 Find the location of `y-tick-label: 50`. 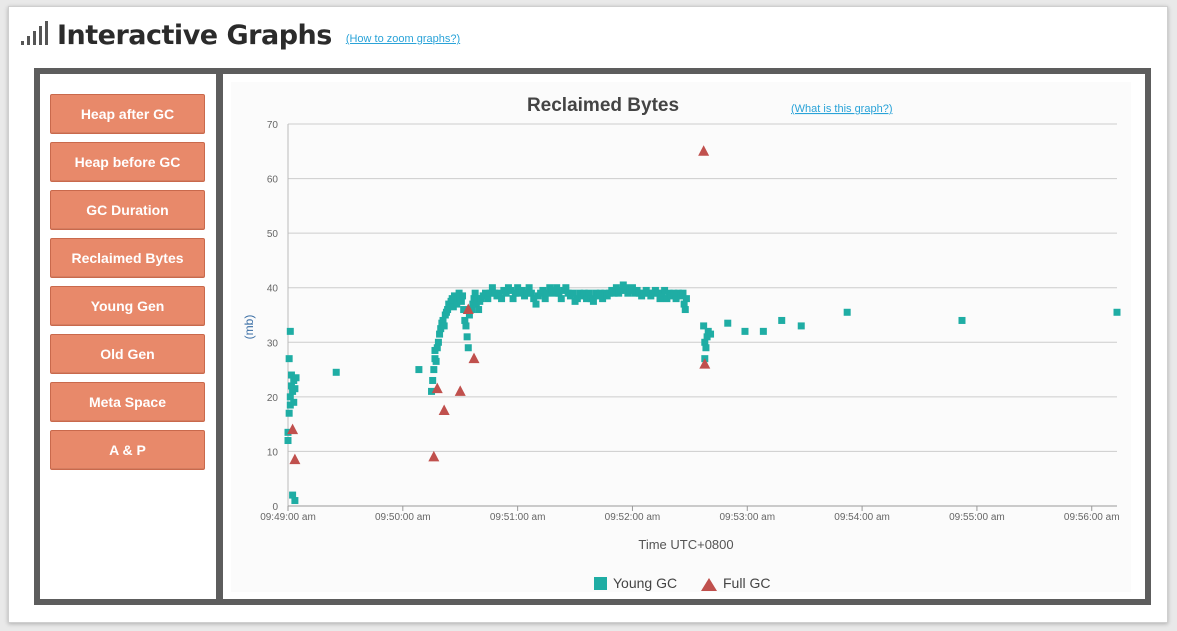

y-tick-label: 50 is located at coordinates (273, 234).